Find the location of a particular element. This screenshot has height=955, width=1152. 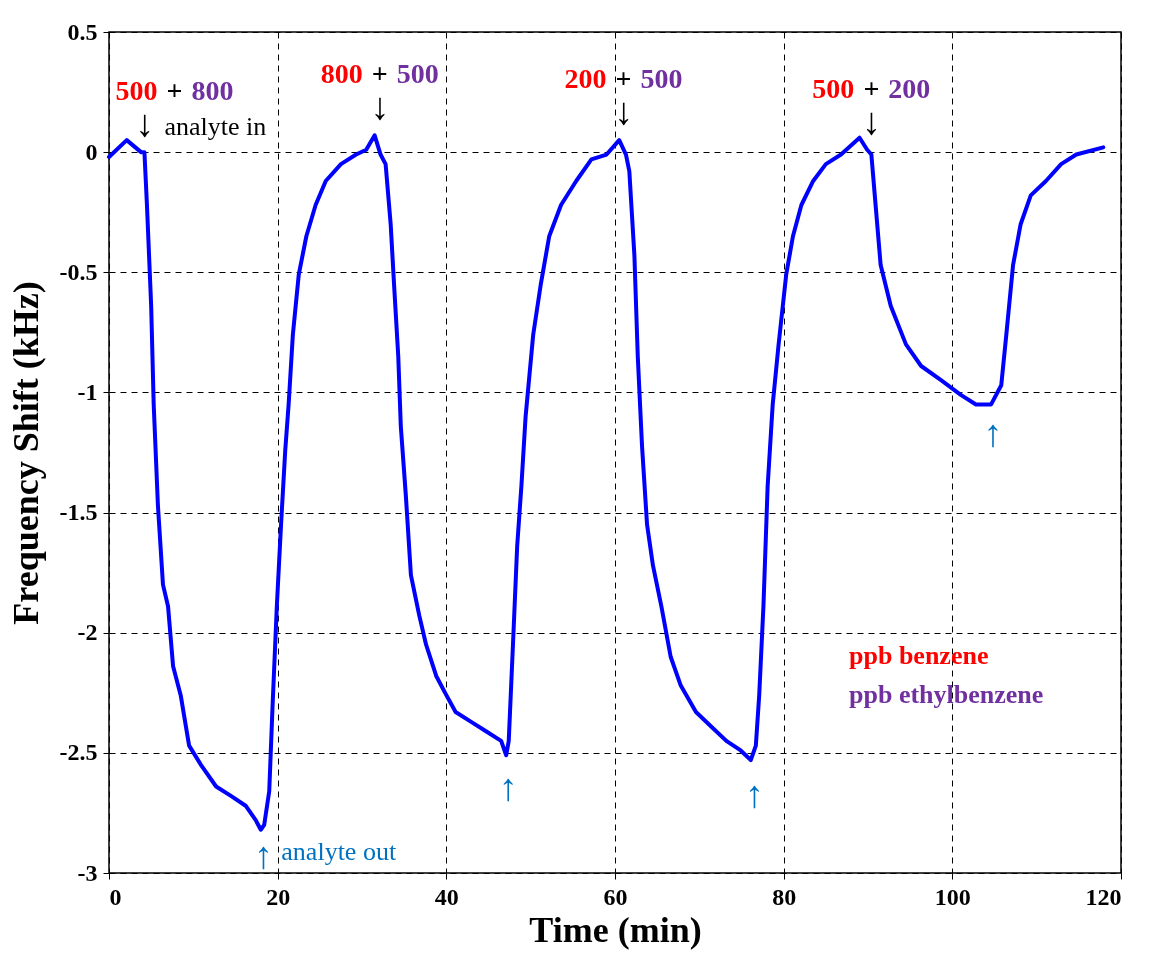

y-tick-label: -1.5 is located at coordinates (78, 512).